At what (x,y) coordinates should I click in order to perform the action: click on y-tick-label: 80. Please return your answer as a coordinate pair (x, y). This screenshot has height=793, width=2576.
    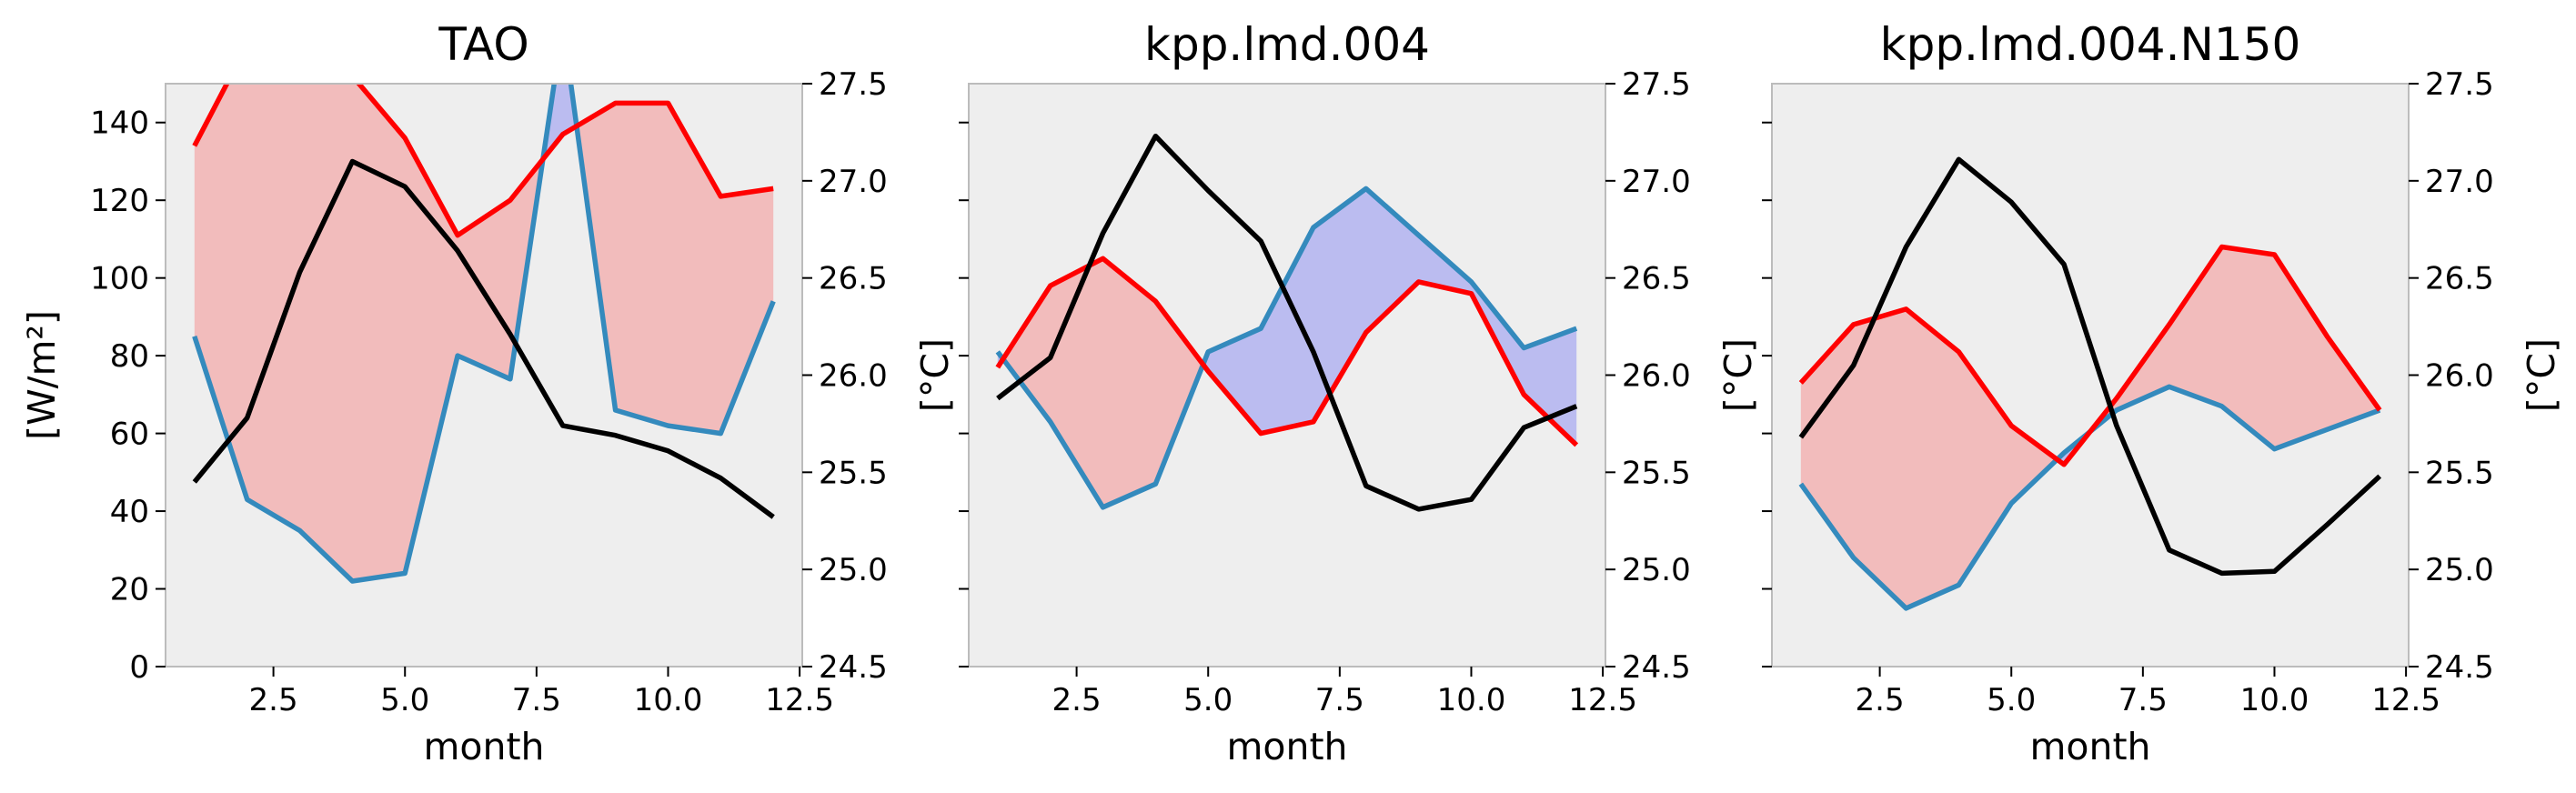
    Looking at the image, I should click on (129, 356).